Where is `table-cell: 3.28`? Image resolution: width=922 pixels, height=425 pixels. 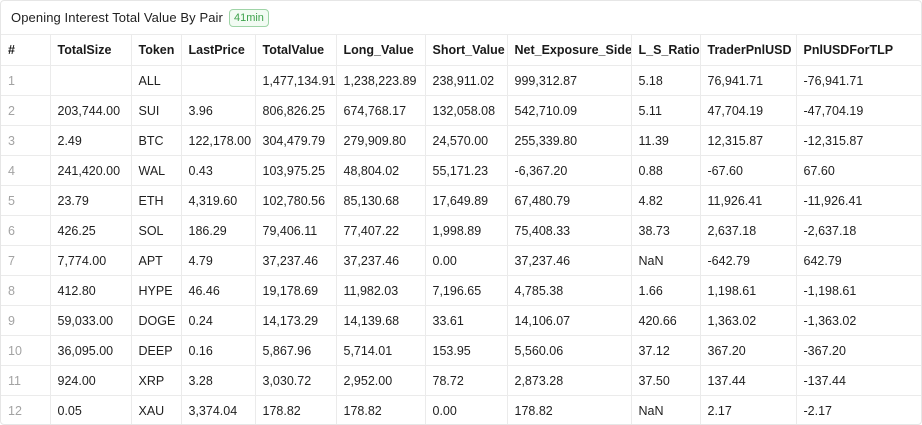
table-cell: 3.28 is located at coordinates (218, 380).